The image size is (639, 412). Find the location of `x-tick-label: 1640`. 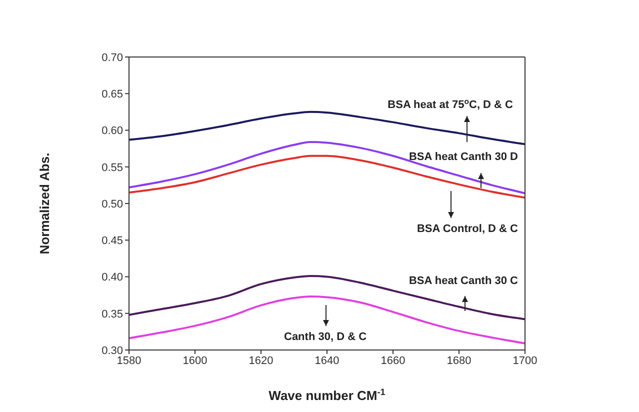

x-tick-label: 1640 is located at coordinates (327, 360).